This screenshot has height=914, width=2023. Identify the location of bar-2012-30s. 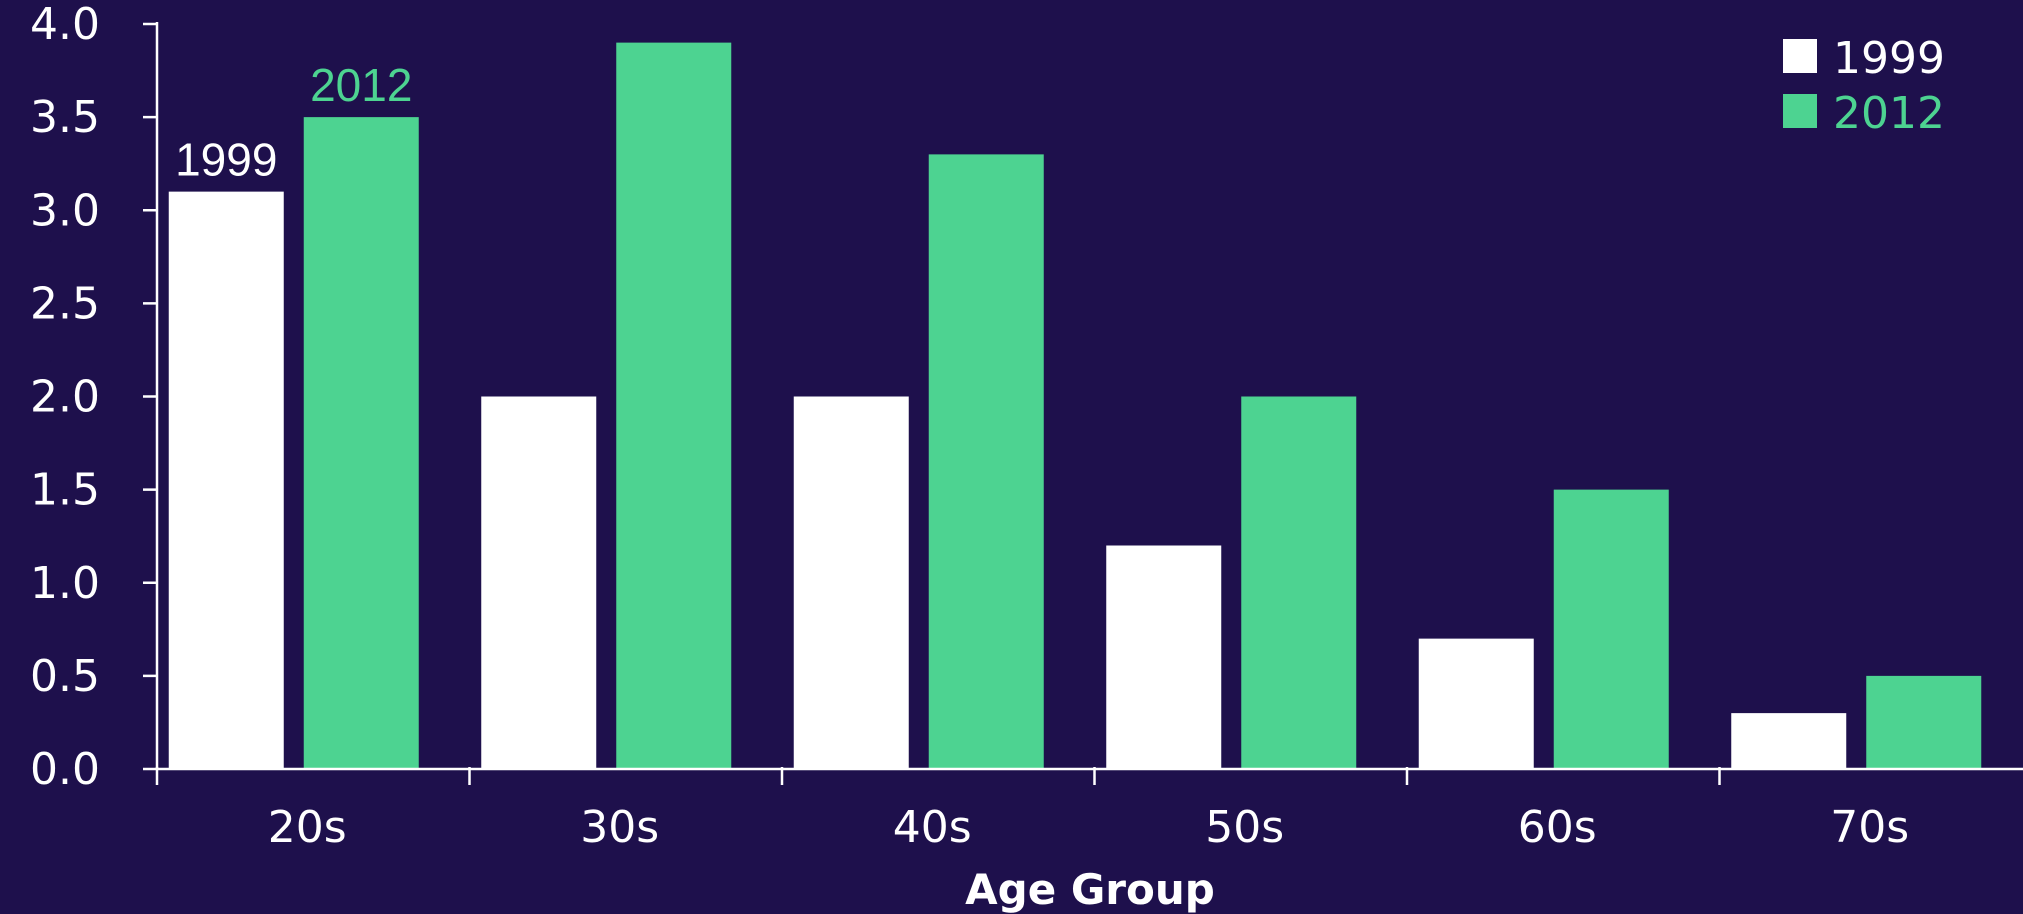
(674, 405).